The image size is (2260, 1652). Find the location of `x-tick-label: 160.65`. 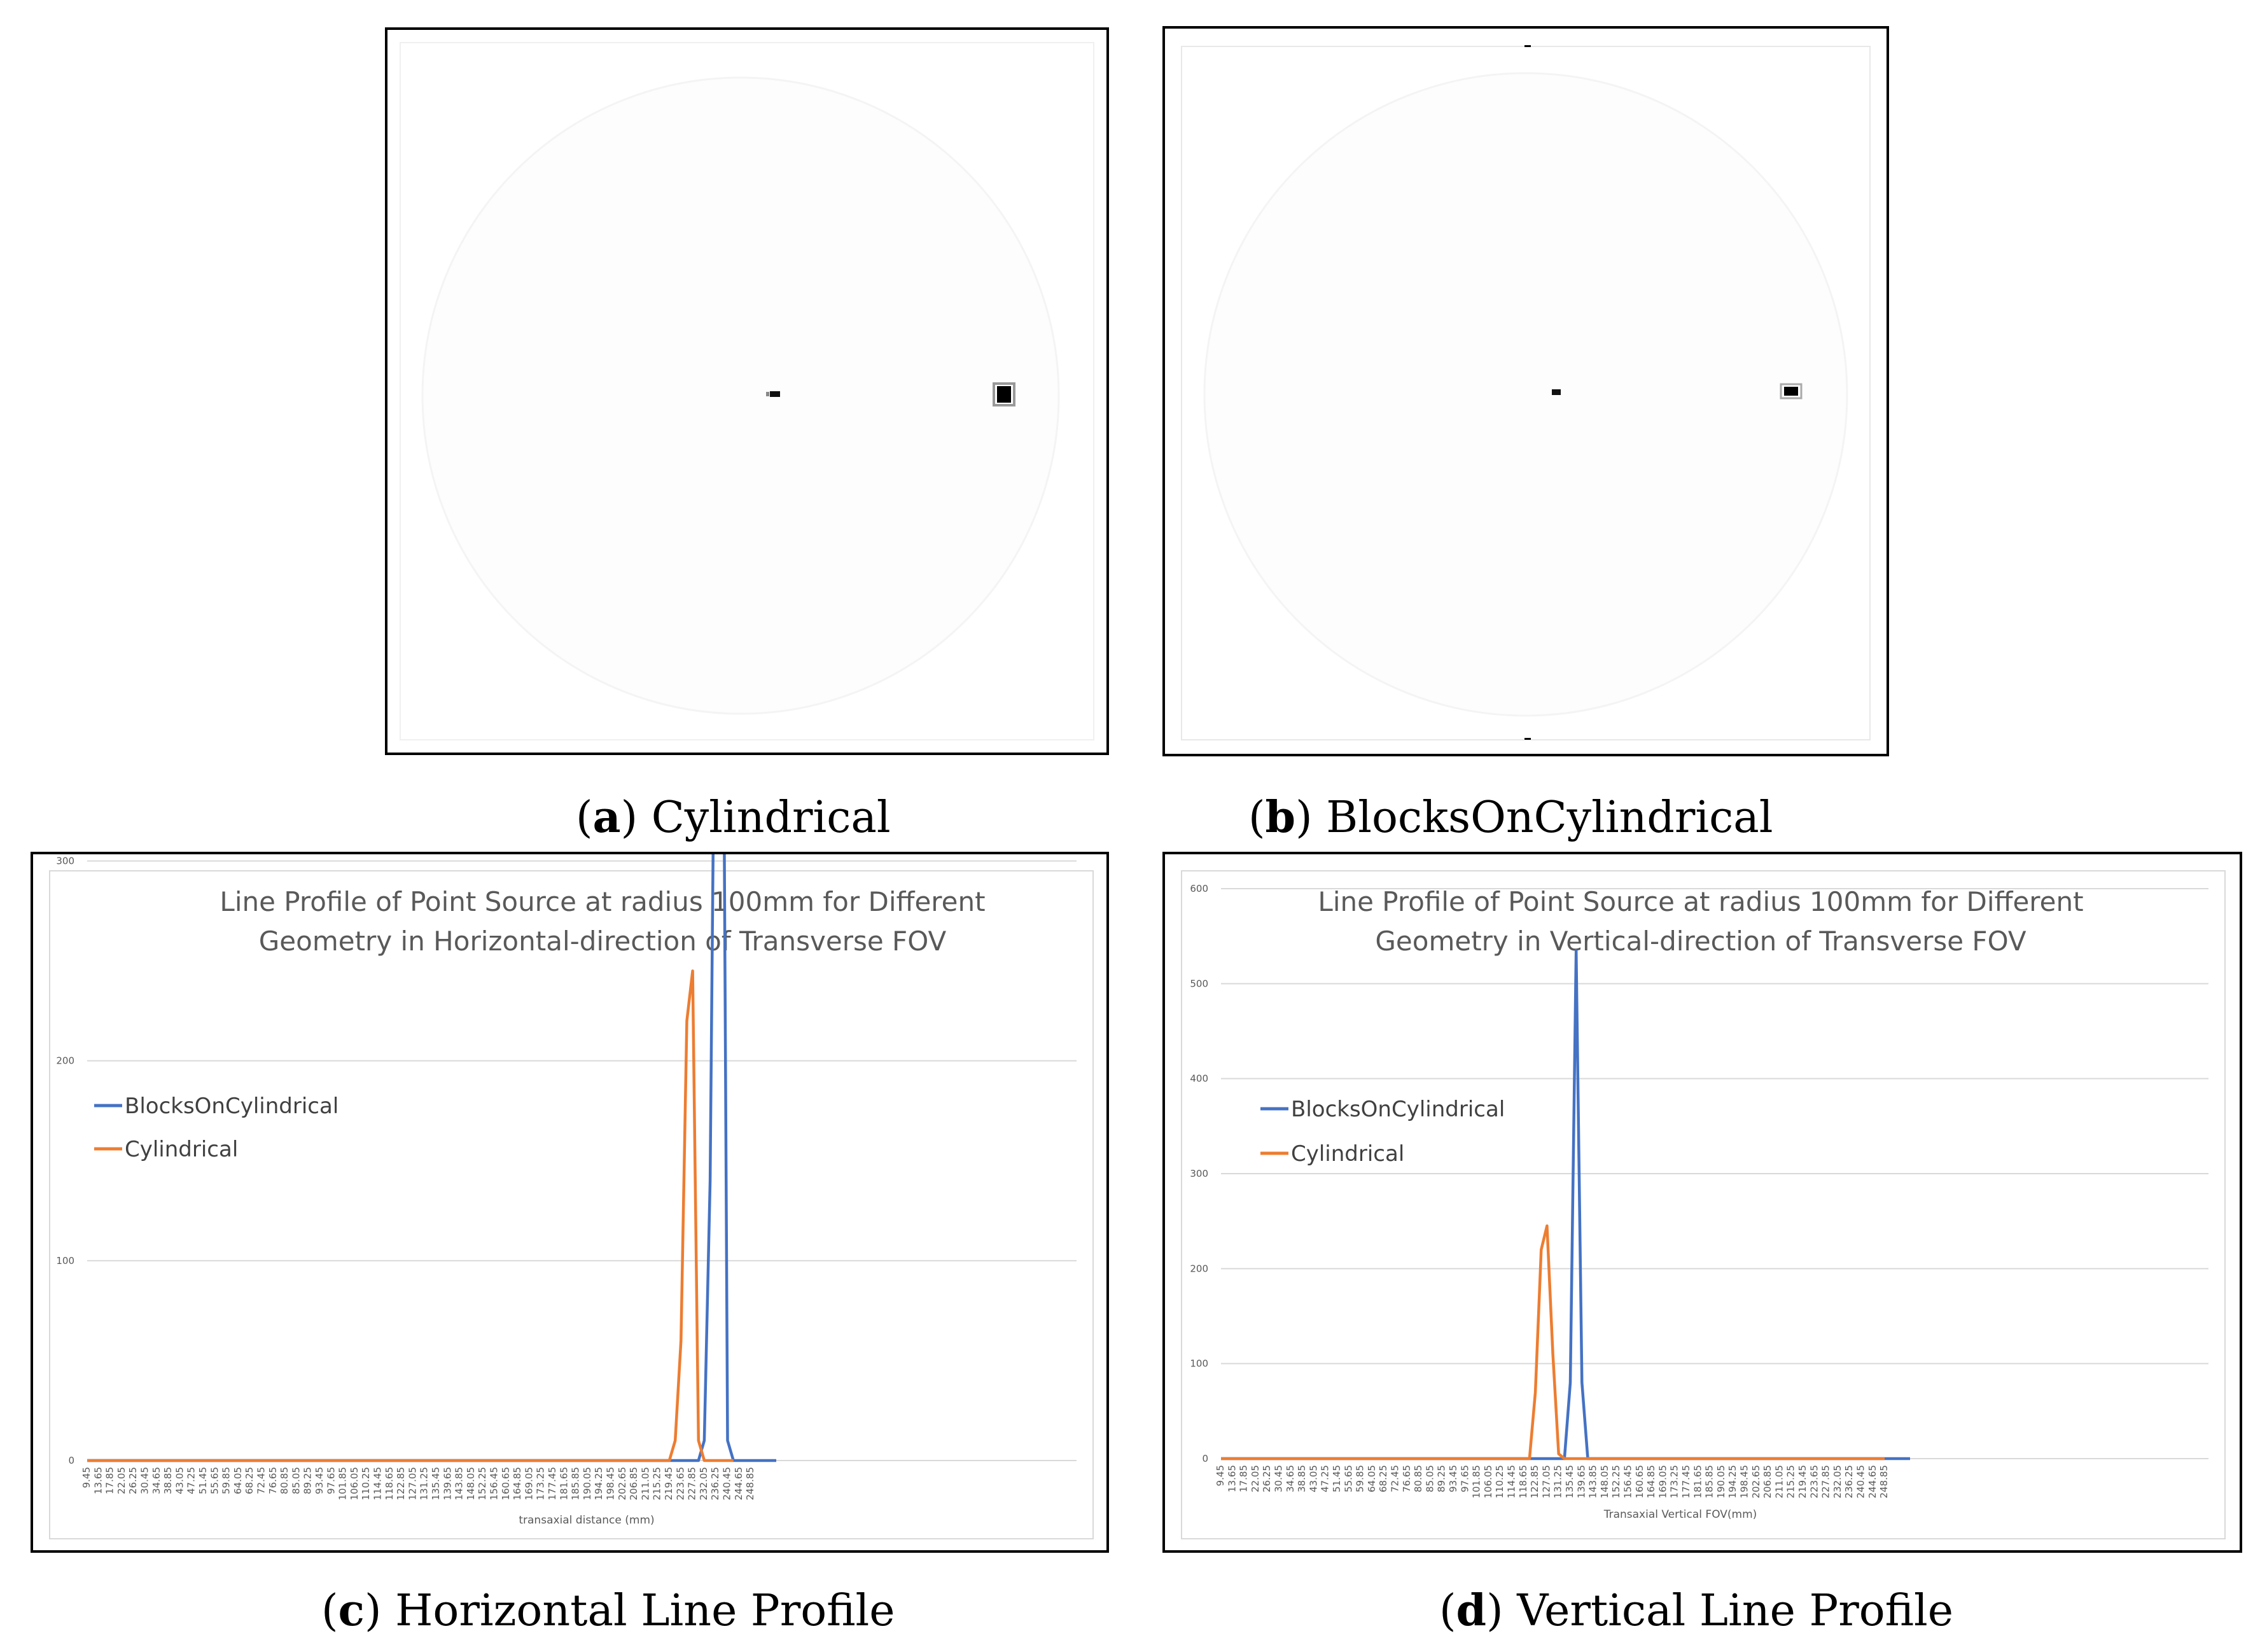

x-tick-label: 160.65 is located at coordinates (1639, 1482).